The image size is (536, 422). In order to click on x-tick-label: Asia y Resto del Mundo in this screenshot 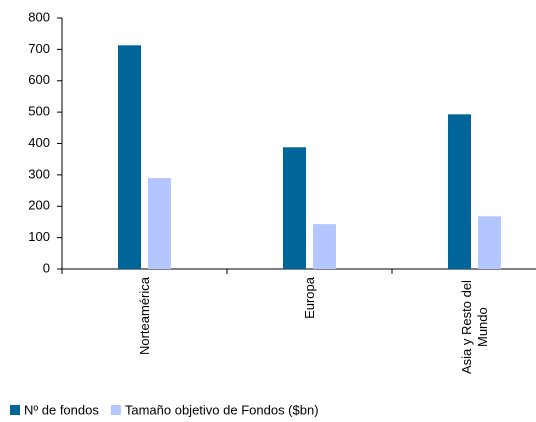, I will do `click(474, 327)`.